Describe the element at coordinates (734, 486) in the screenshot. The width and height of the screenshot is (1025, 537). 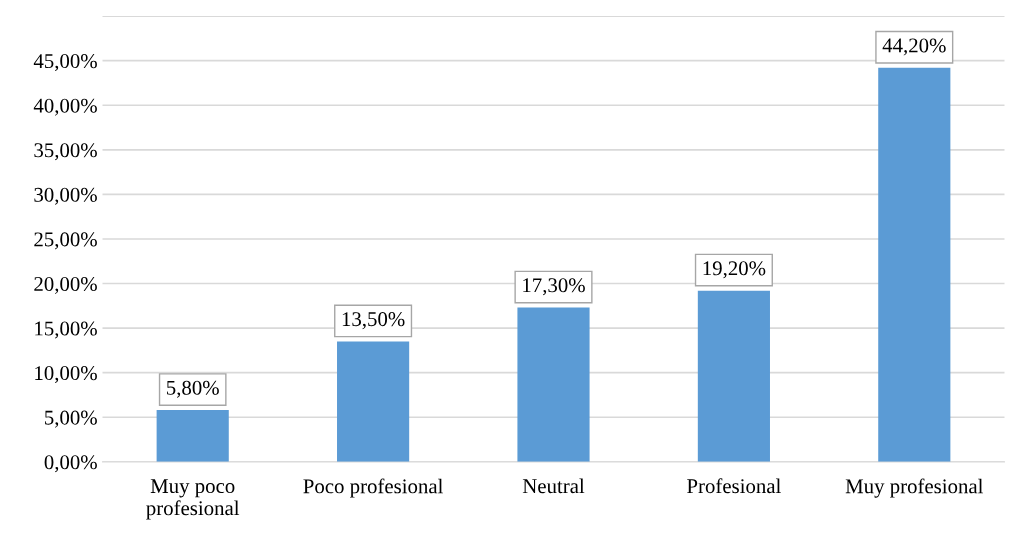
I see `x-tick-label: Profesional` at that location.